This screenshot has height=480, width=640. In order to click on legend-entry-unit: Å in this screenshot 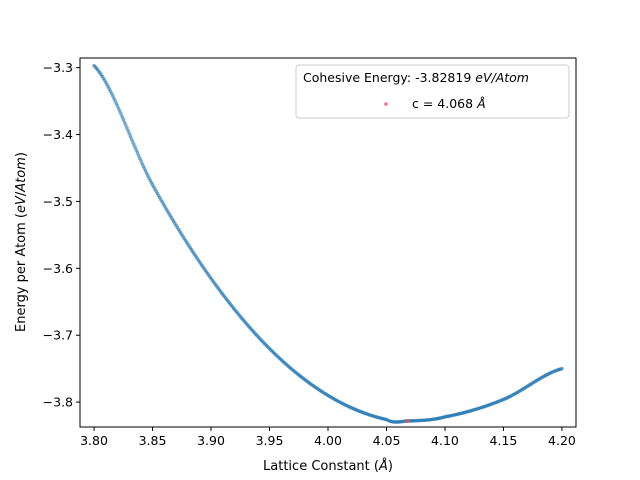, I will do `click(481, 103)`.